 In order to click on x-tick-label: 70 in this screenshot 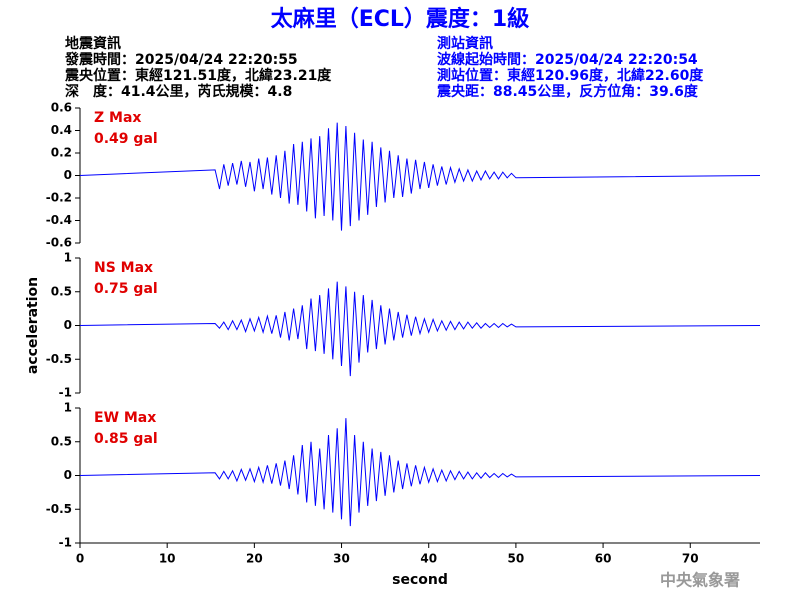, I will do `click(690, 559)`.